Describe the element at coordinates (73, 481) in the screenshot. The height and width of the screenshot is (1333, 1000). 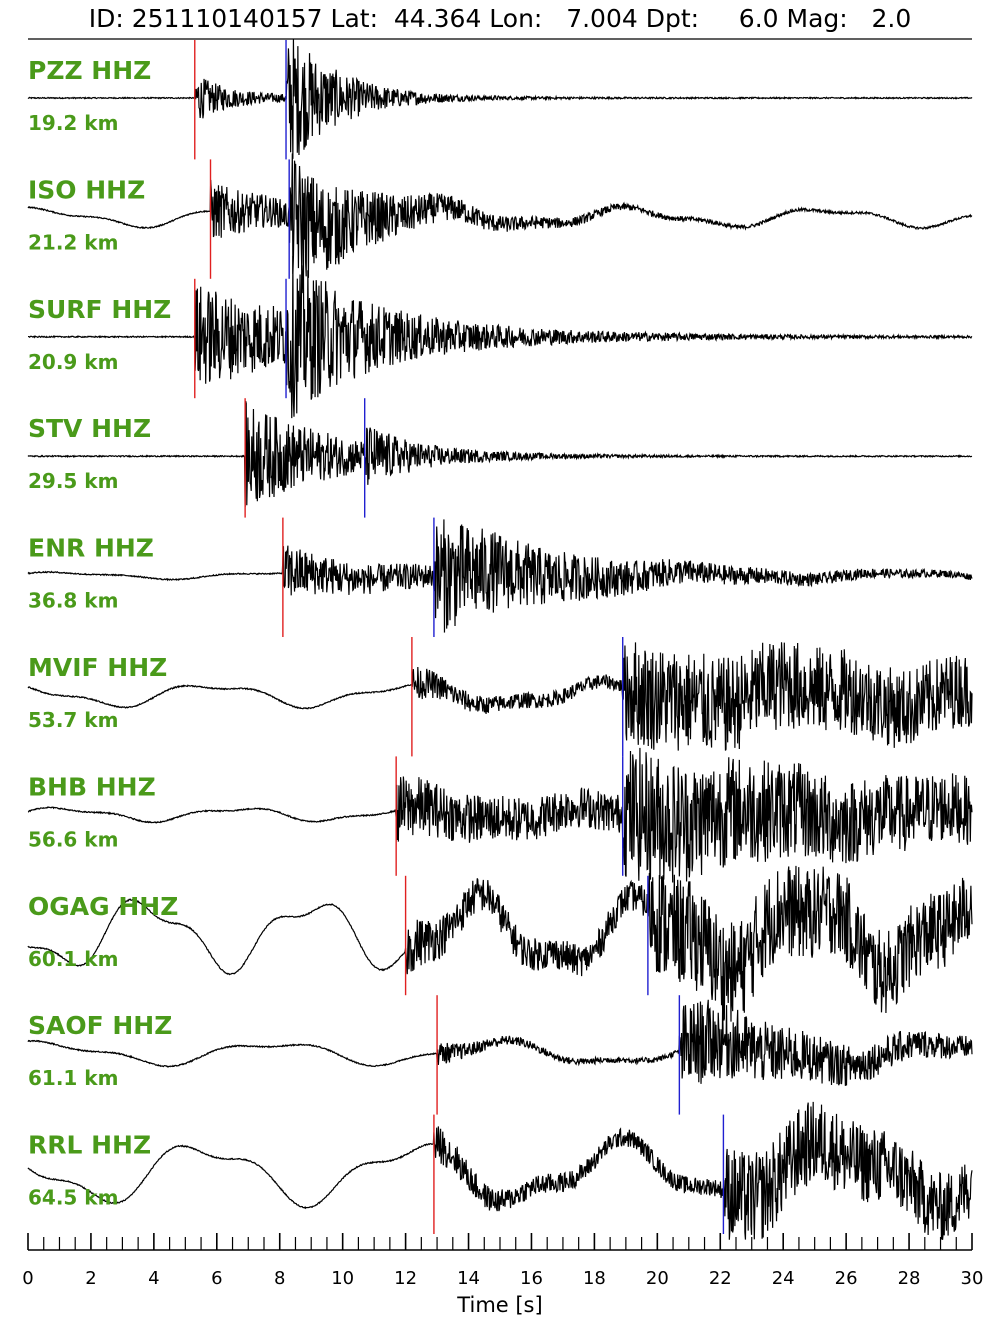
I see `distance-label: 29.5 km` at that location.